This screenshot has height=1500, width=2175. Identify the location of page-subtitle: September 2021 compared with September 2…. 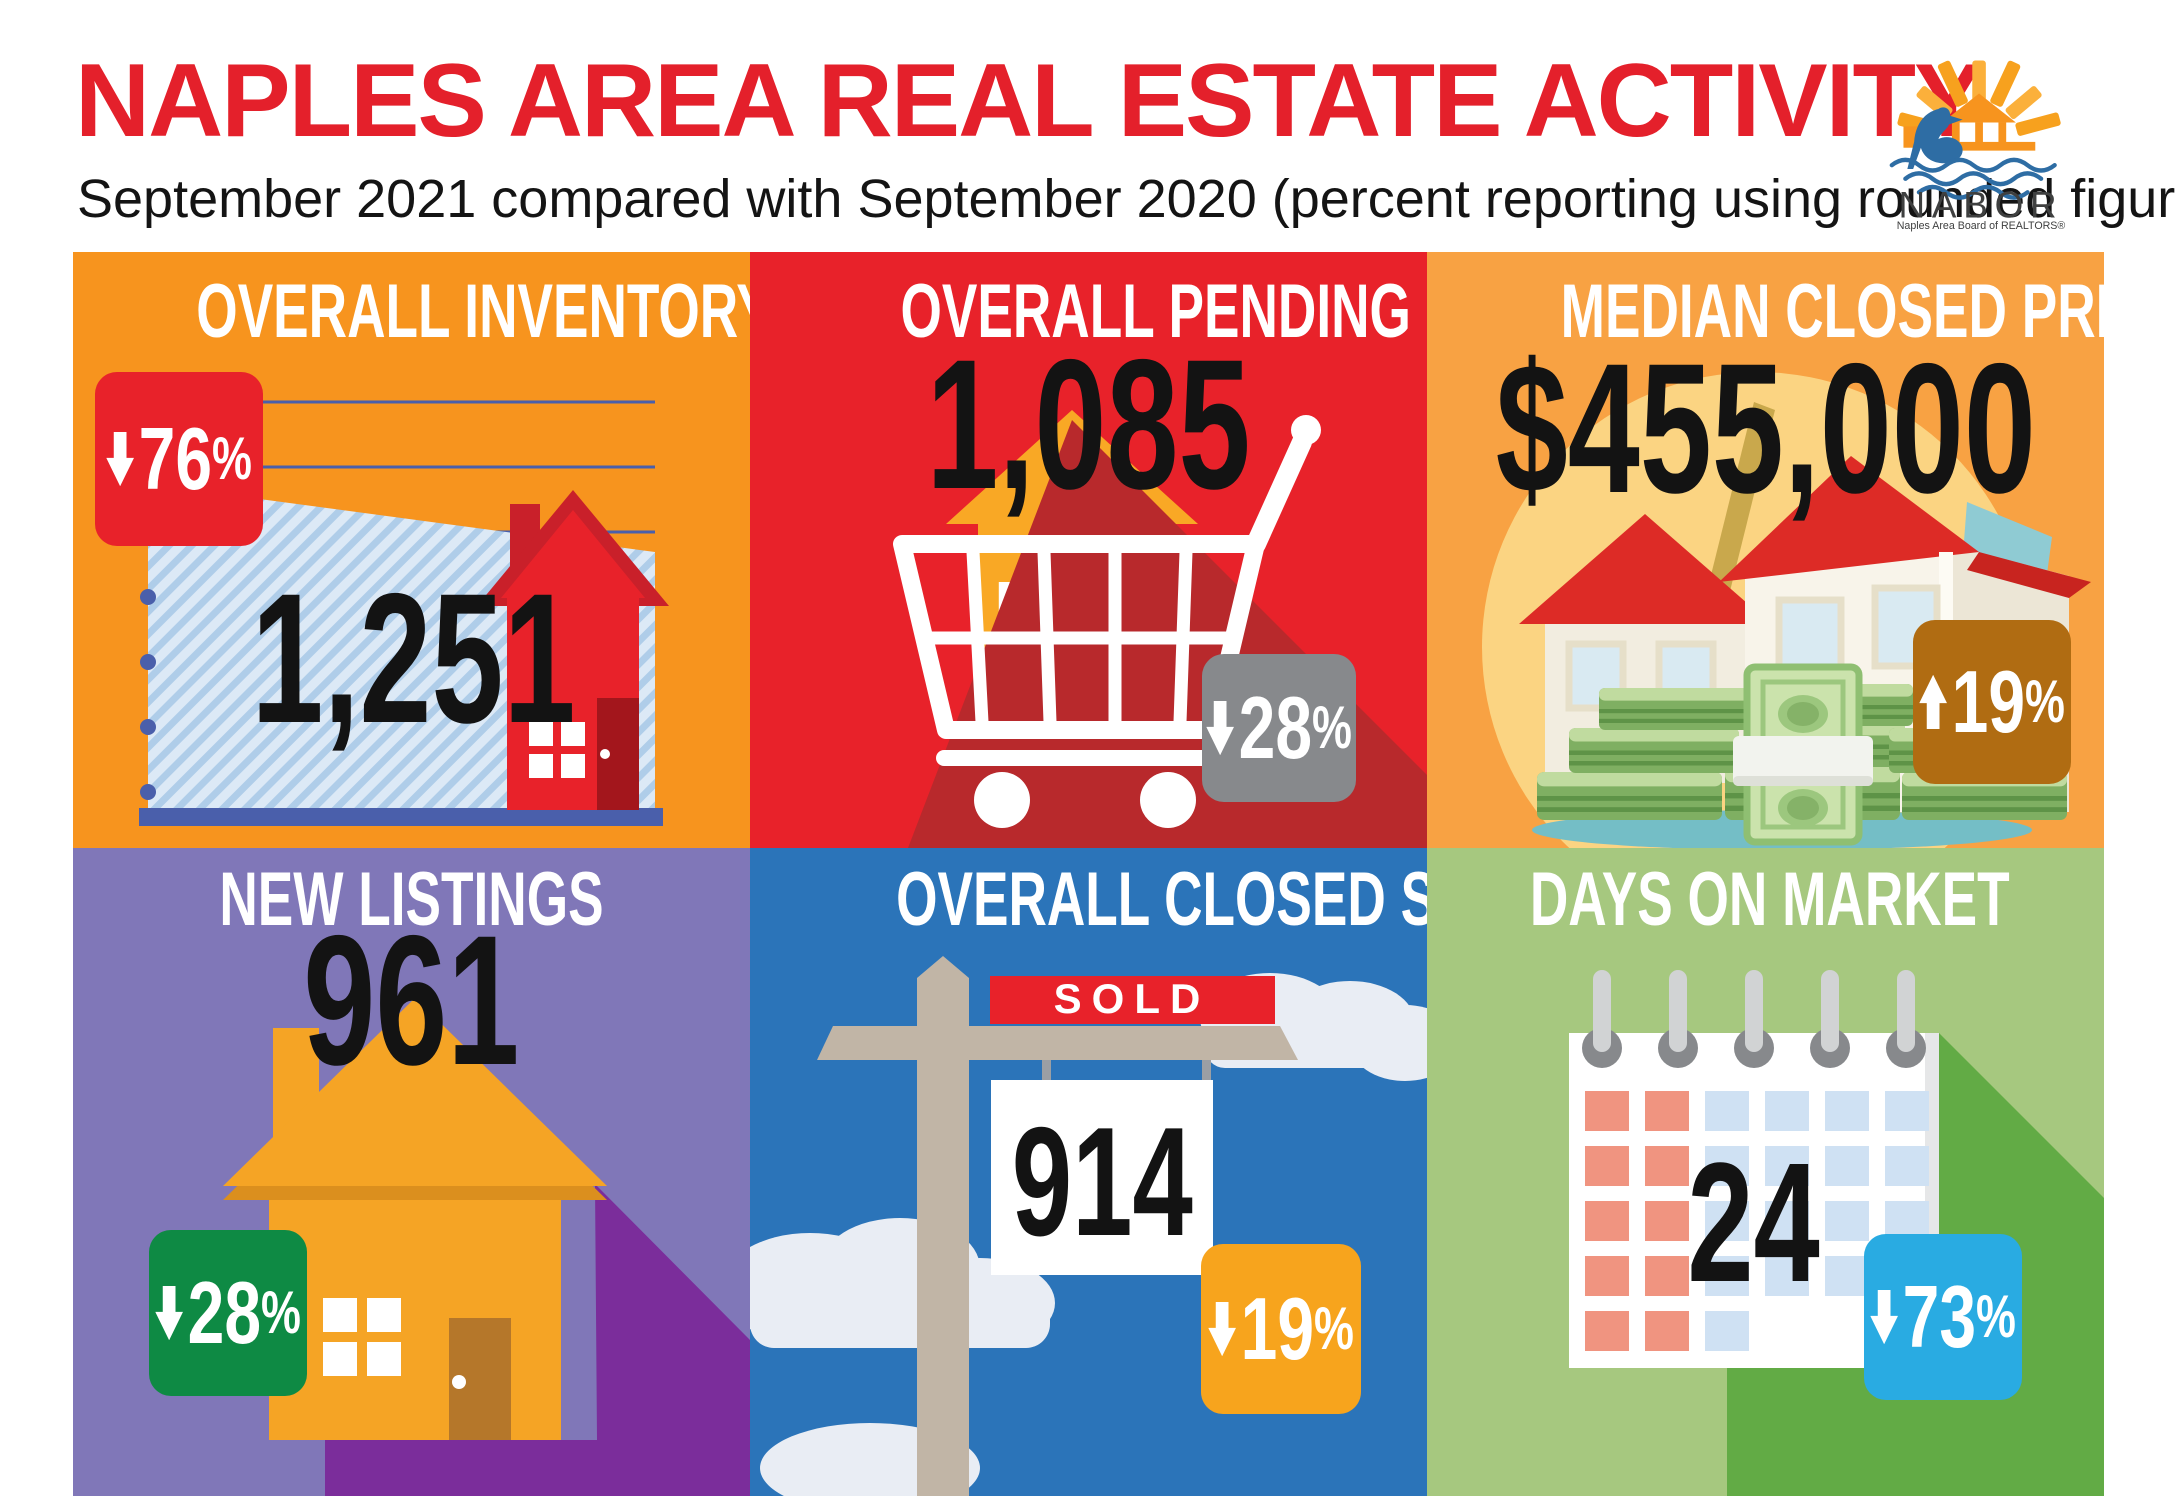
(1126, 199).